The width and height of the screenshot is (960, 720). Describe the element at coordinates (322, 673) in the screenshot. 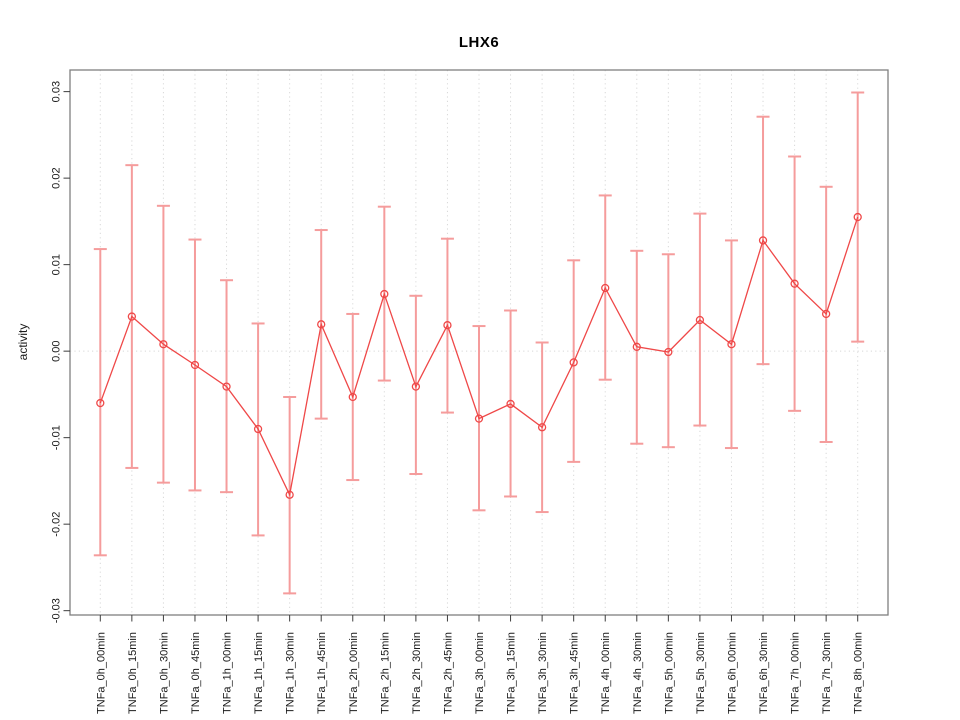

I see `x-tick-label: TNFa_1h_45min` at that location.